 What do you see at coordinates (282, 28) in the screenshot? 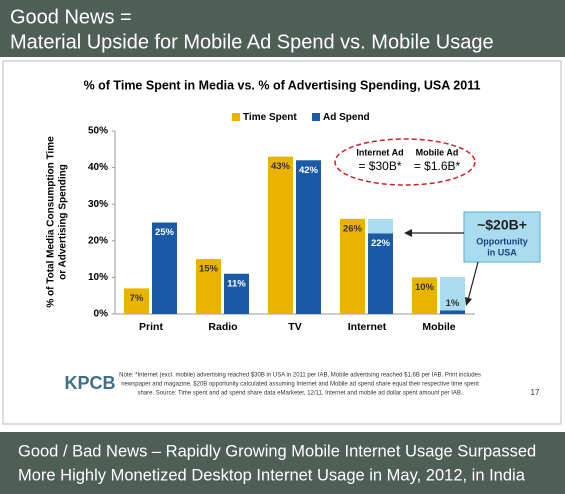
I see `header-band` at bounding box center [282, 28].